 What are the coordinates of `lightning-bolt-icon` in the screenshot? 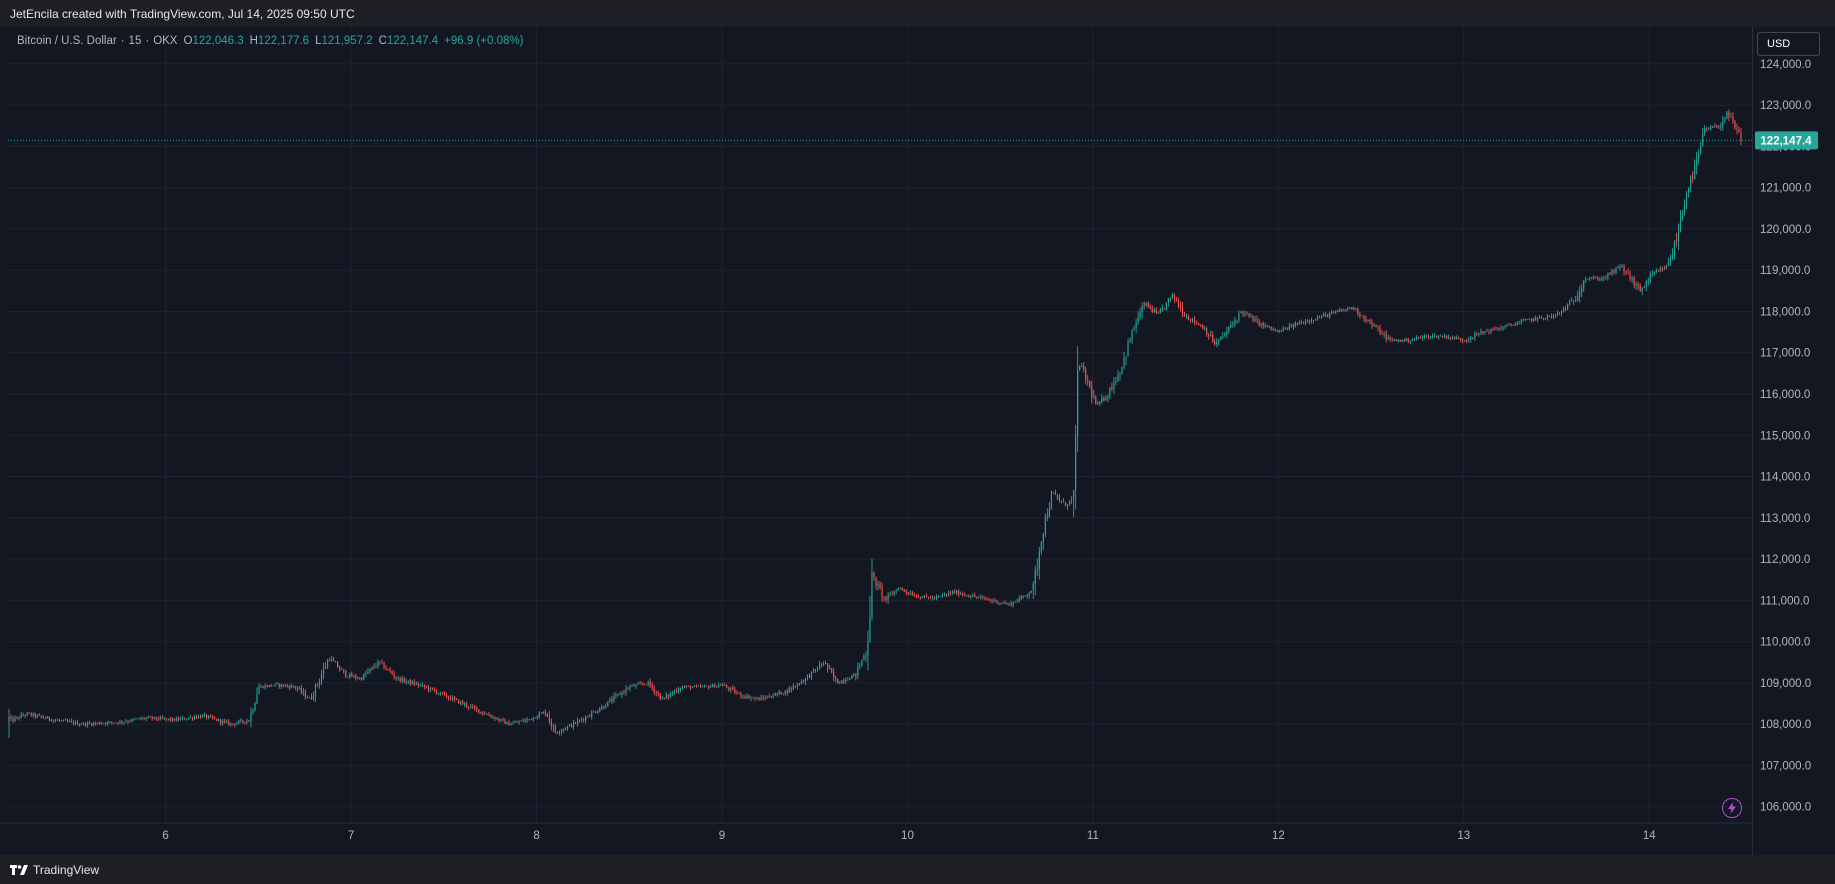 It's located at (1732, 808).